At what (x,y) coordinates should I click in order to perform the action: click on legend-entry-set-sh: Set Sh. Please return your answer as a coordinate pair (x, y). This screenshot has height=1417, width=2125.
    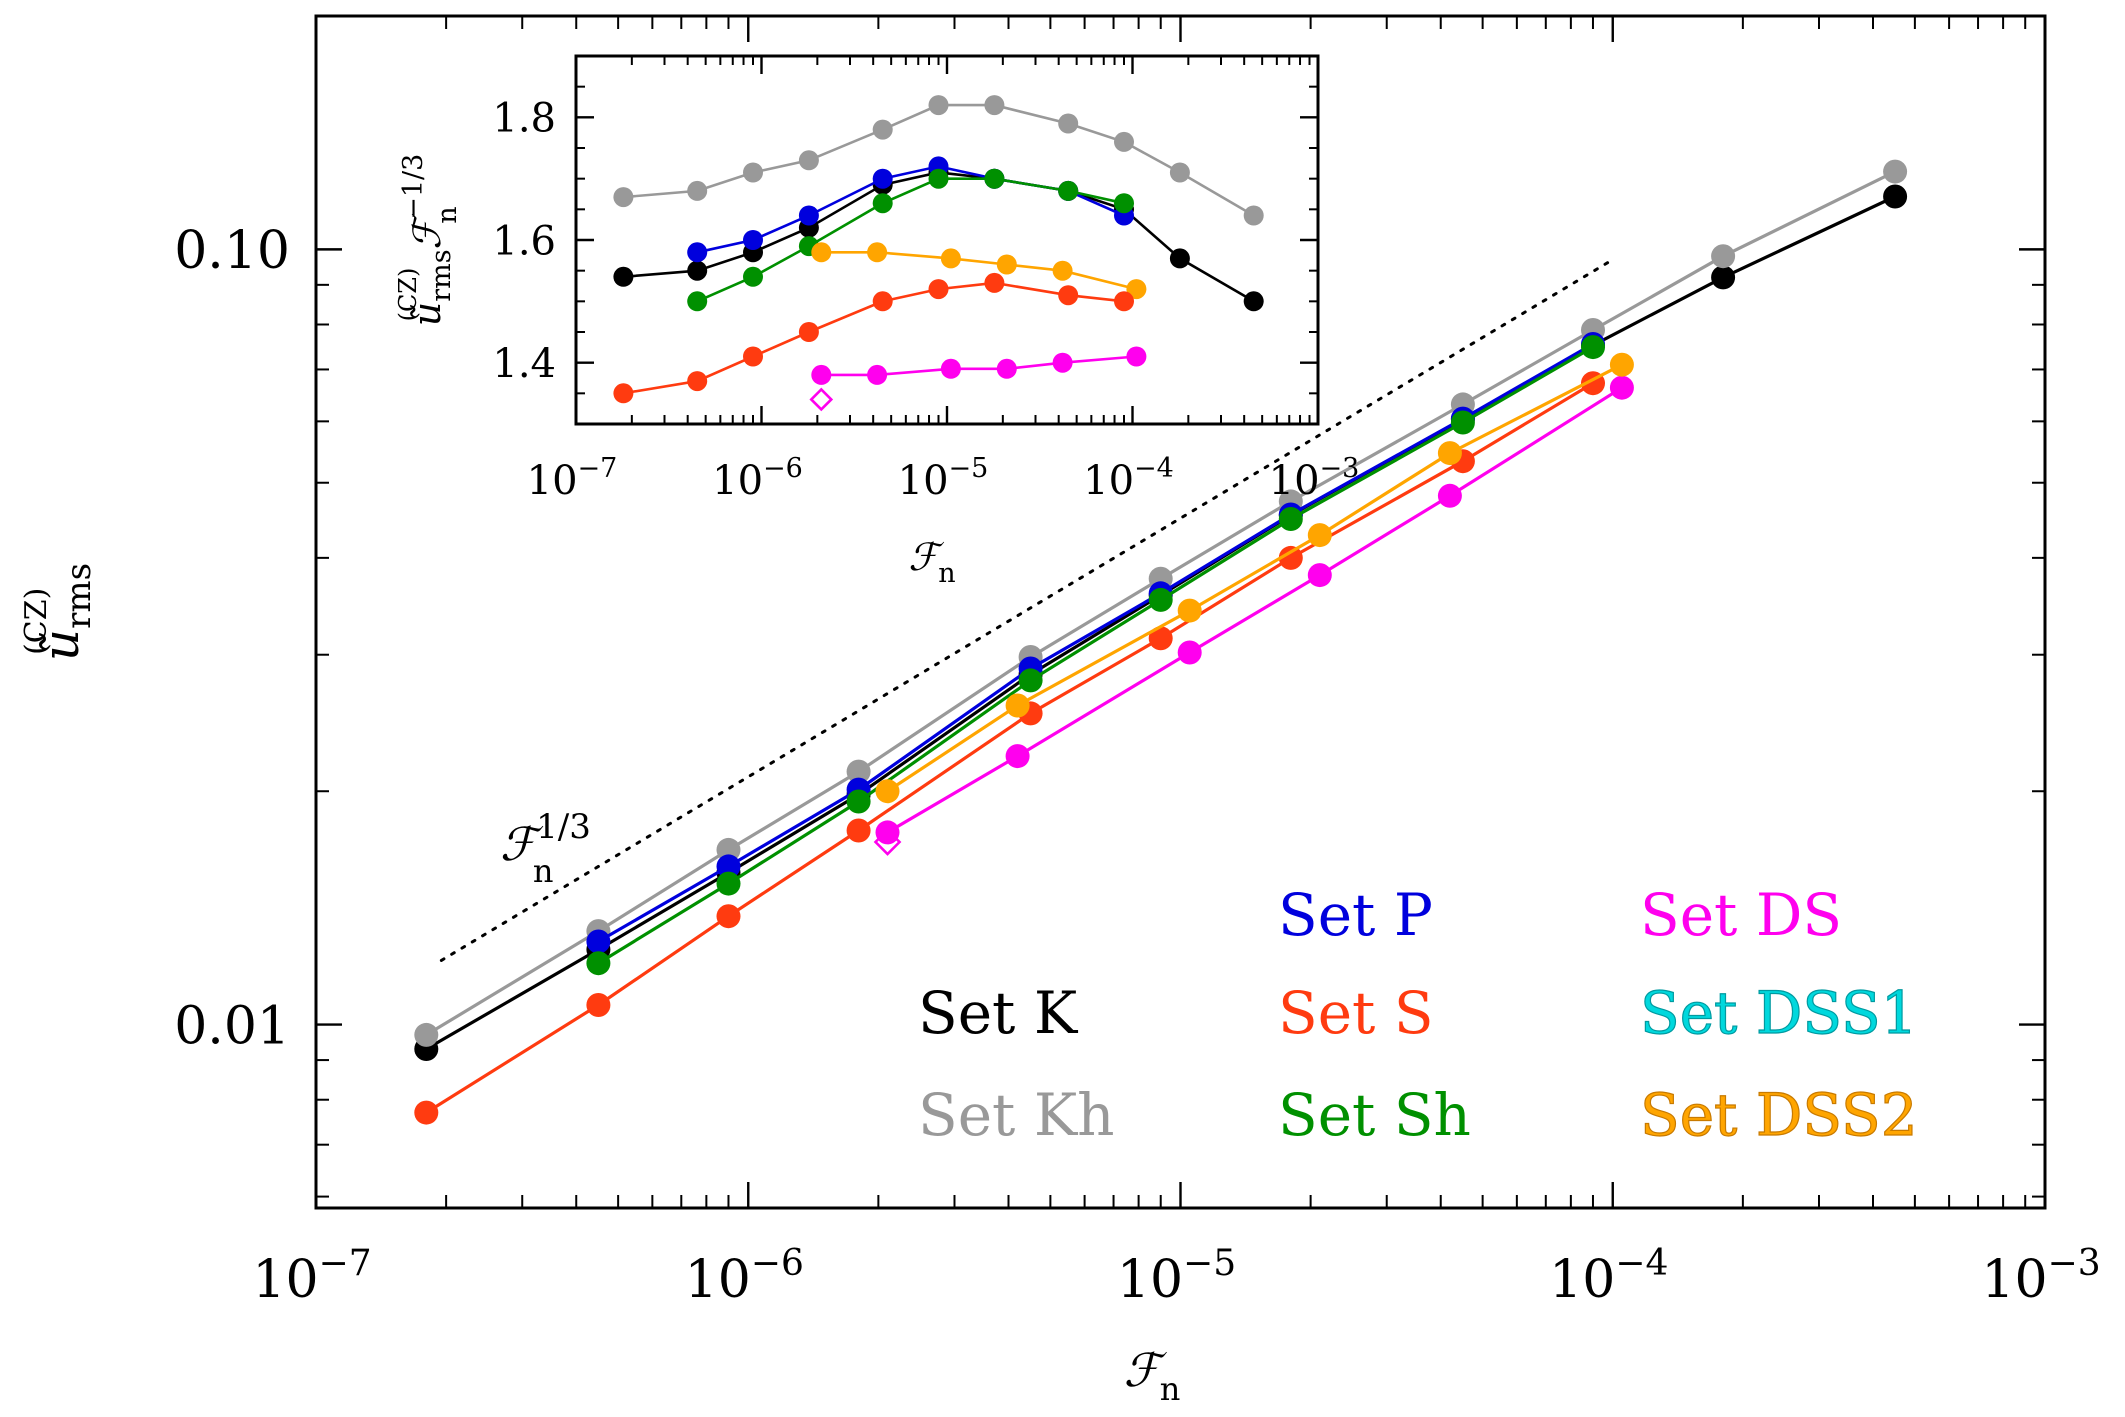
    Looking at the image, I should click on (1374, 1115).